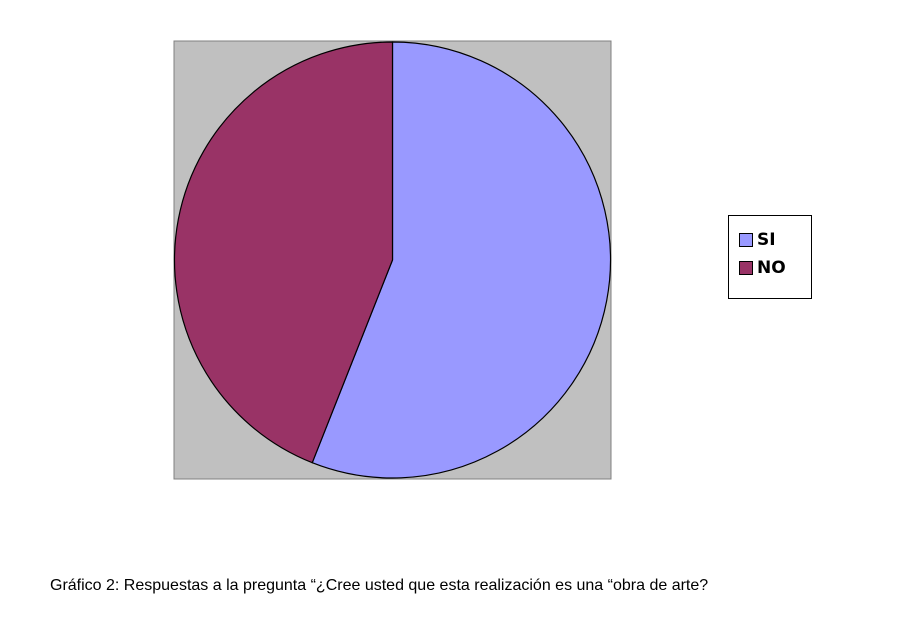 This screenshot has width=908, height=636. What do you see at coordinates (746, 268) in the screenshot?
I see `legend-swatch-no` at bounding box center [746, 268].